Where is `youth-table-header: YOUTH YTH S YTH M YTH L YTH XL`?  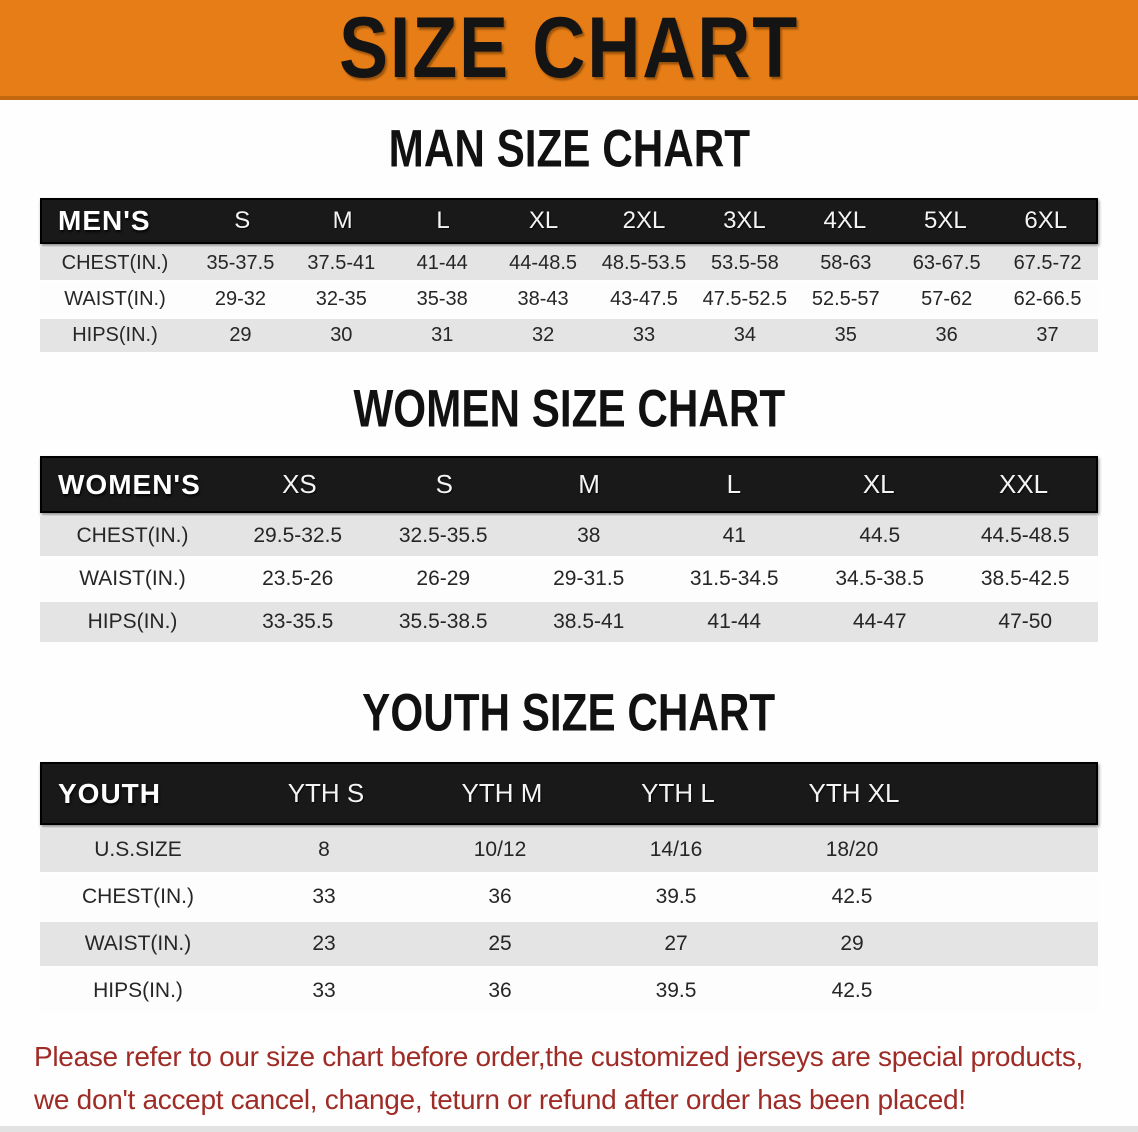 youth-table-header: YOUTH YTH S YTH M YTH L YTH XL is located at coordinates (569, 793).